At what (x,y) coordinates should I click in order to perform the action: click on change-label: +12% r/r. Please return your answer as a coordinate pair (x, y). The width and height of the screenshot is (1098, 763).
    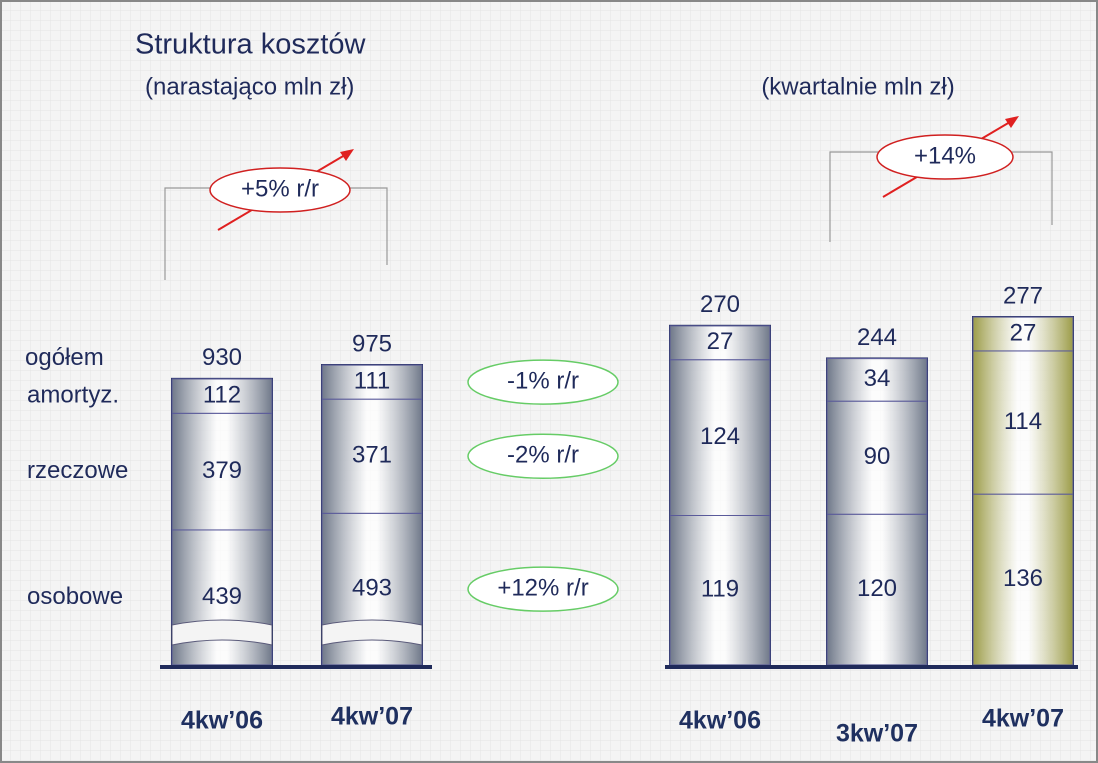
    Looking at the image, I should click on (542, 587).